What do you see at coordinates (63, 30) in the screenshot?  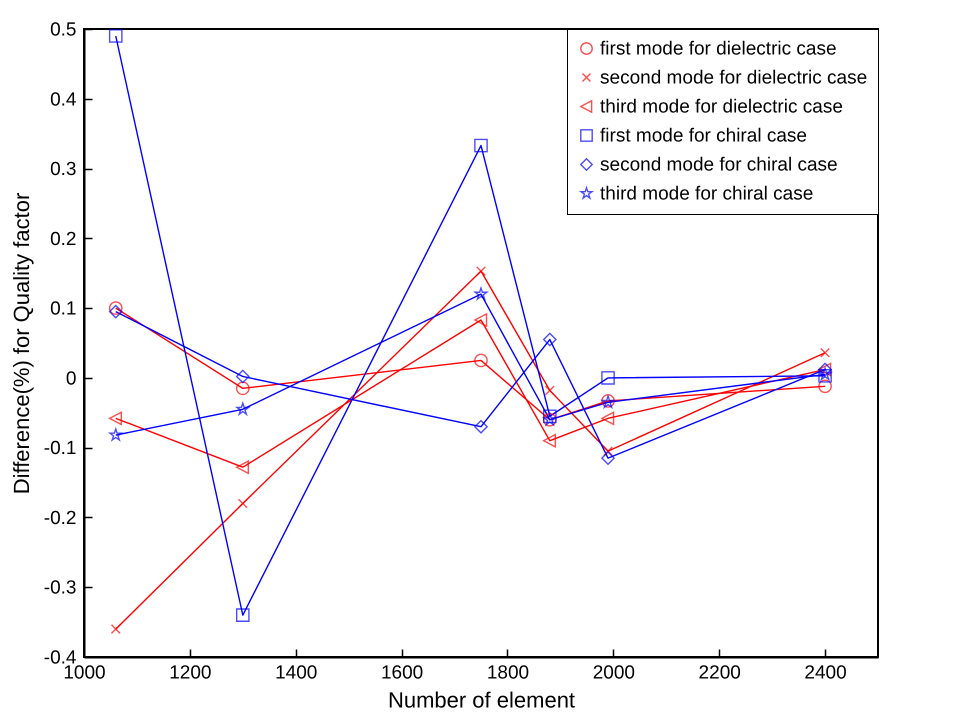 I see `y-tick-label: 0.5` at bounding box center [63, 30].